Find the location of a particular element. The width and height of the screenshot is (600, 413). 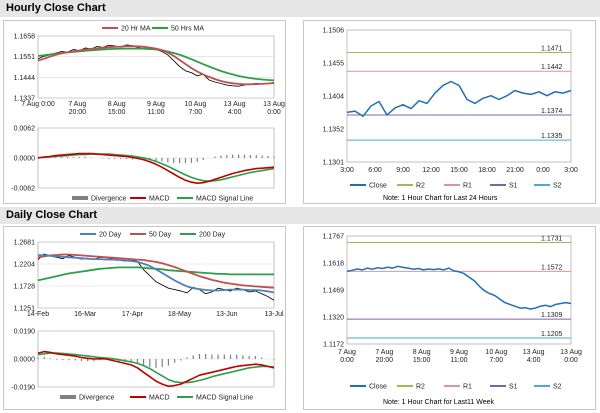

daily-pivot-xtick-label: 4:00 is located at coordinates (534, 360).